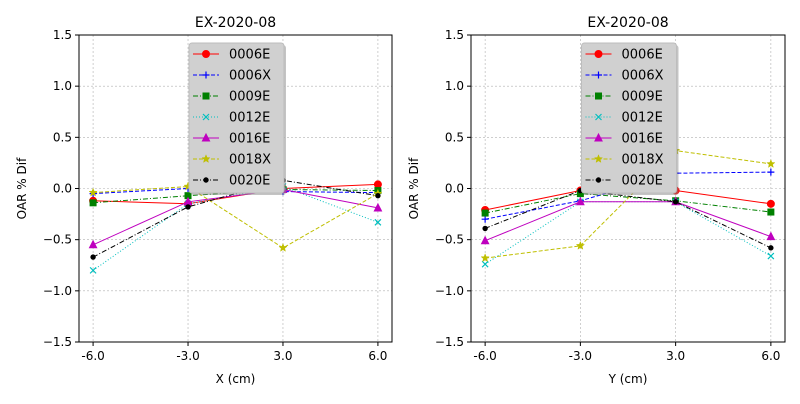 This screenshot has height=404, width=800. I want to click on series-line-0012E, so click(235, 228).